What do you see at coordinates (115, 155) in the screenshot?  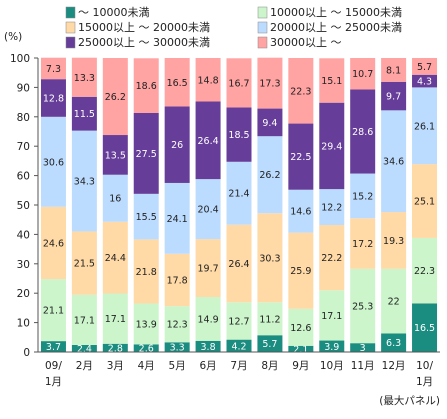 I see `data-label-2-4: 13.5` at bounding box center [115, 155].